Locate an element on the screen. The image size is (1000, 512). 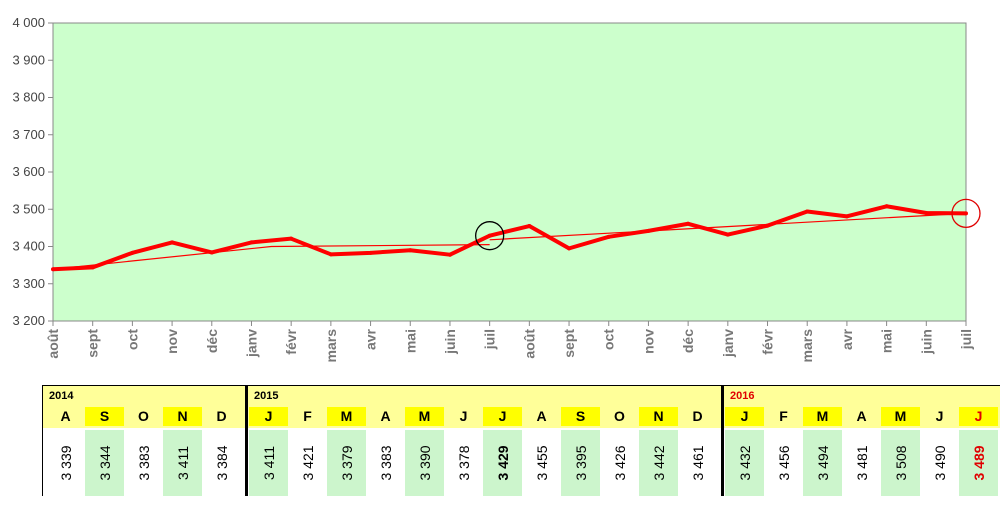
month-letter: D is located at coordinates (221, 416).